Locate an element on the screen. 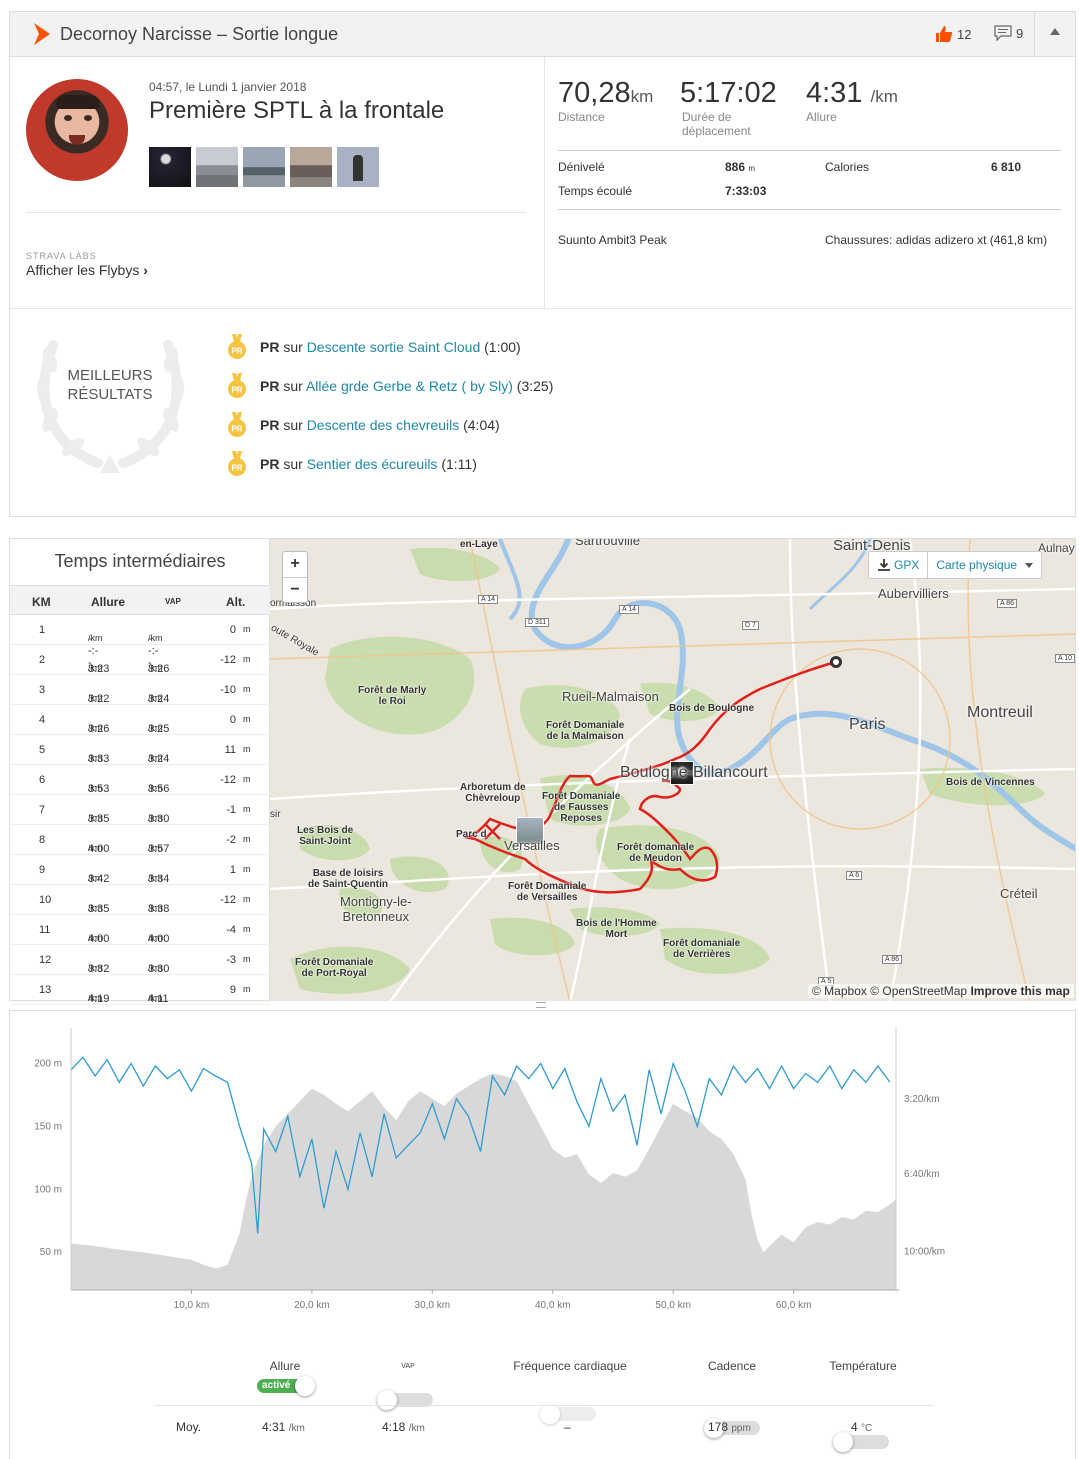 The height and width of the screenshot is (1459, 1079). split-row: 2 3:23 /km 3:26 /km -12 m is located at coordinates (140, 660).